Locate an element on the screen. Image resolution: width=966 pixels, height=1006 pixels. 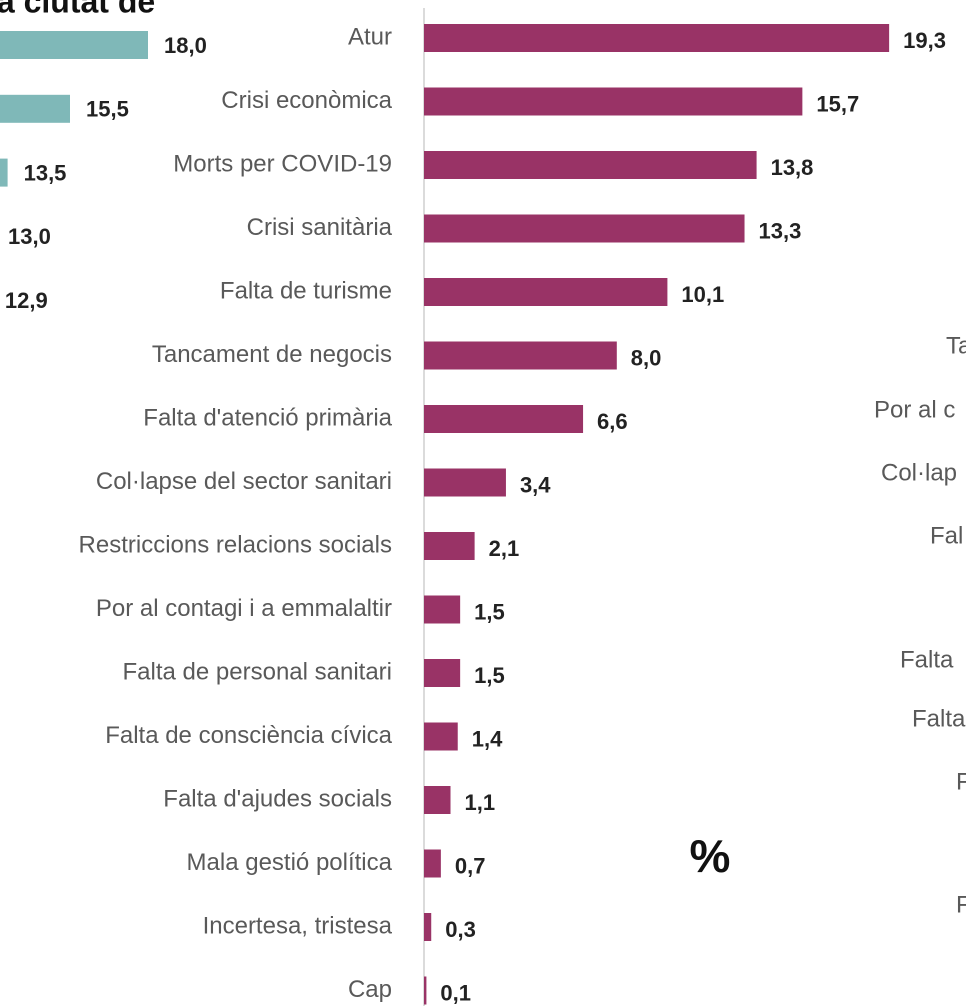
value-label: 0,3 is located at coordinates (460, 929).